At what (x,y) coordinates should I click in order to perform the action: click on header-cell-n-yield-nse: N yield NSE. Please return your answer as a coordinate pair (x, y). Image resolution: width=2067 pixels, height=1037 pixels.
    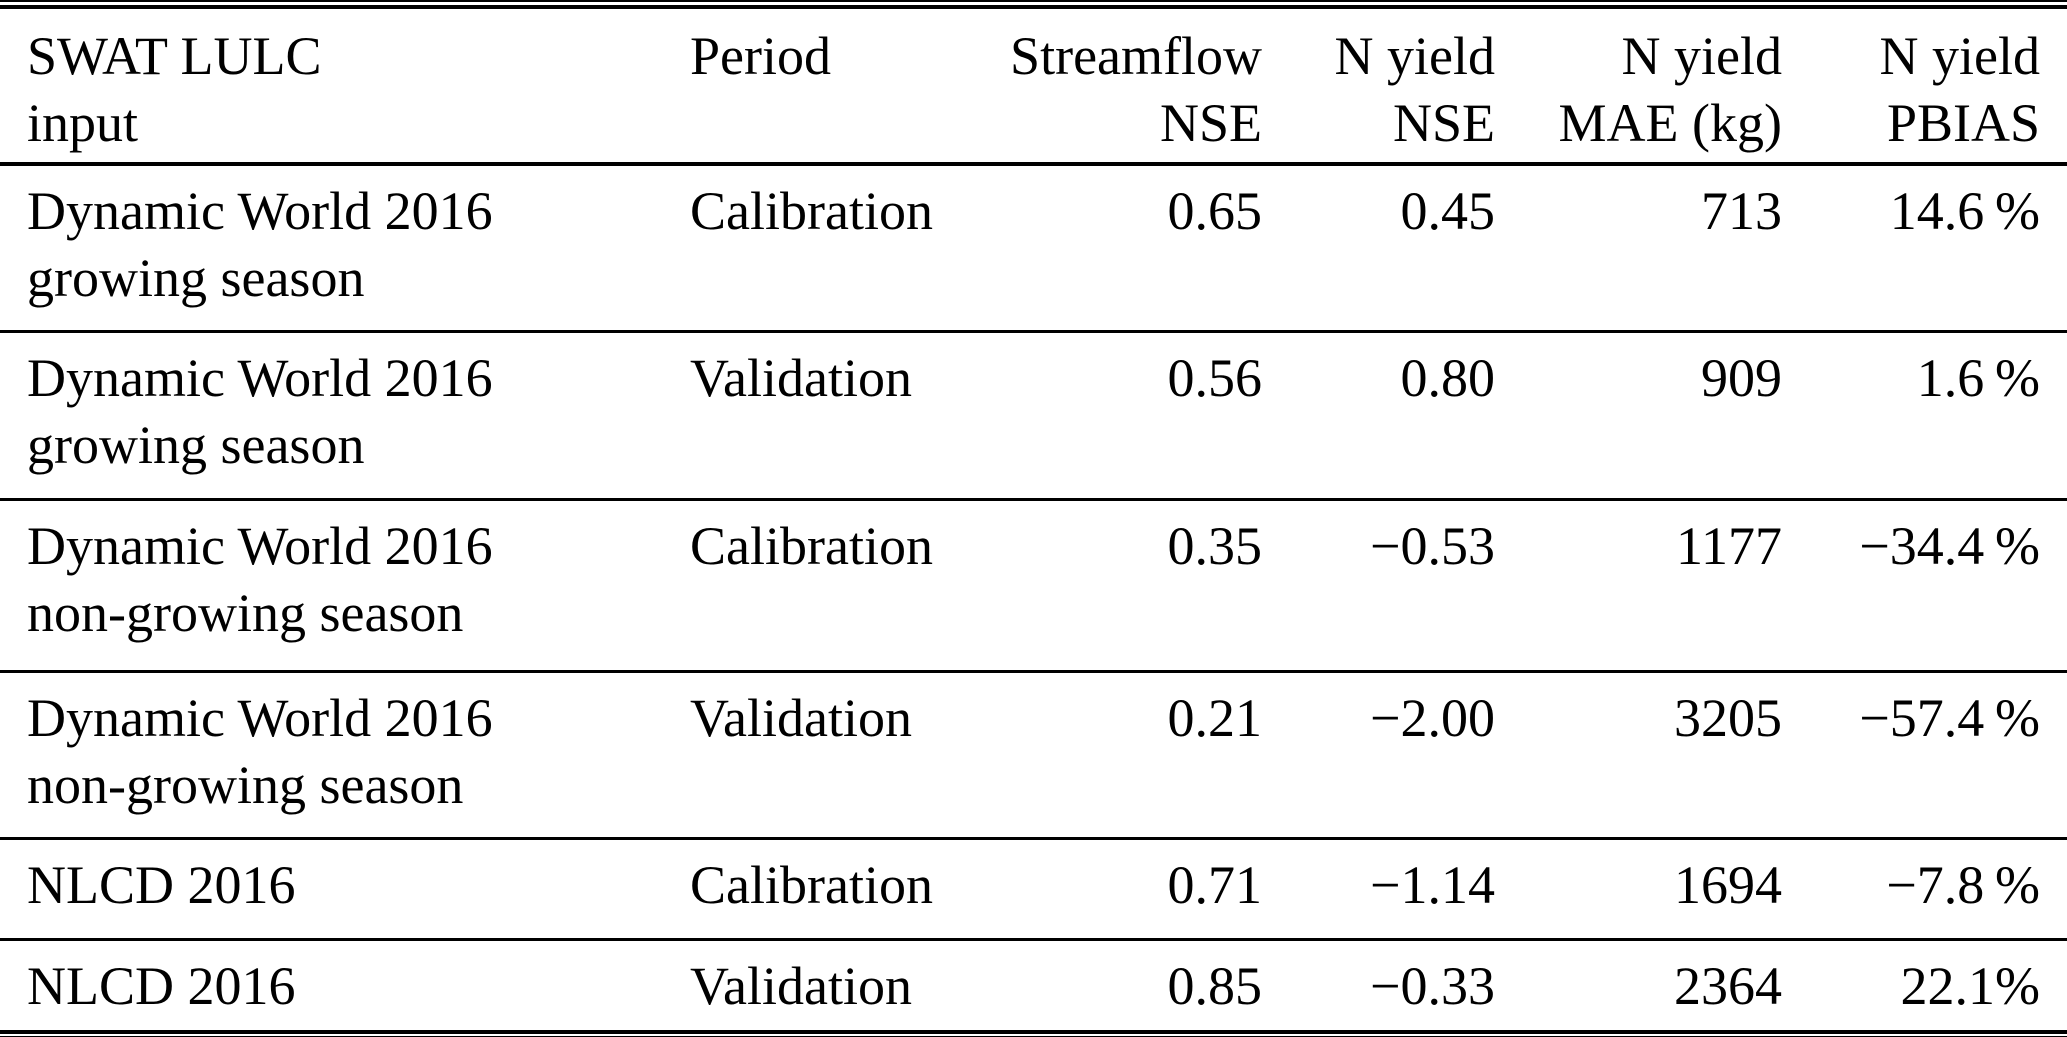
    Looking at the image, I should click on (1378, 87).